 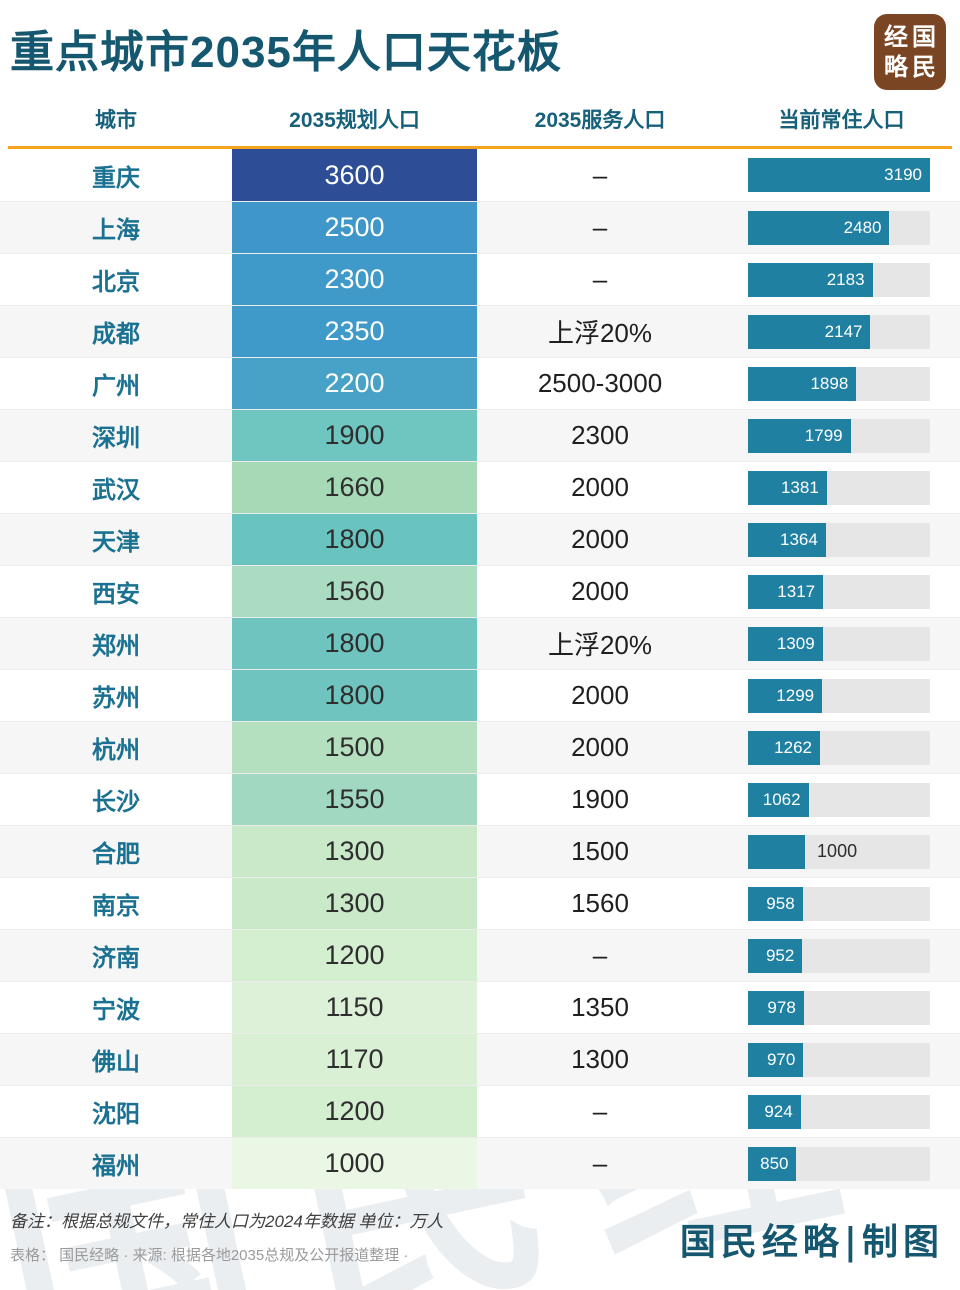 What do you see at coordinates (841, 279) in the screenshot?
I see `current-bar-cell: 2183` at bounding box center [841, 279].